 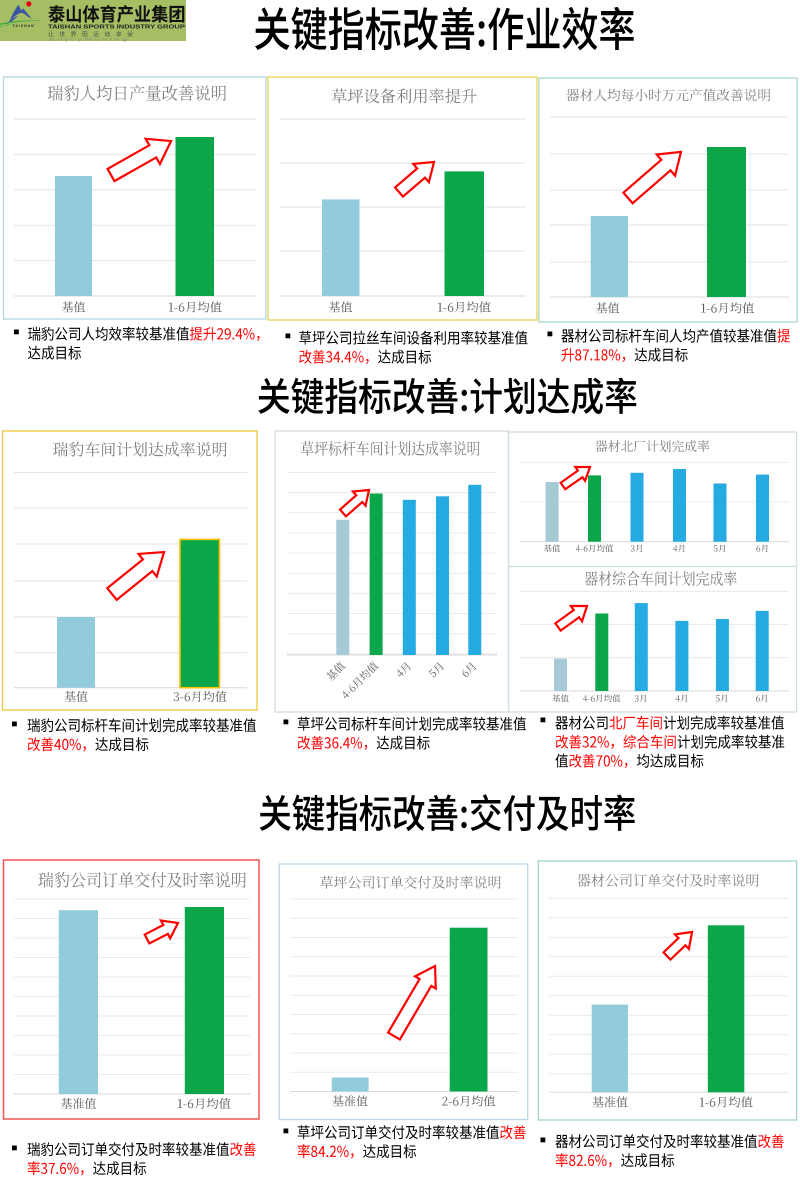 I want to click on svg-text: E n j o y M o v i n g, so click(x=88, y=39).